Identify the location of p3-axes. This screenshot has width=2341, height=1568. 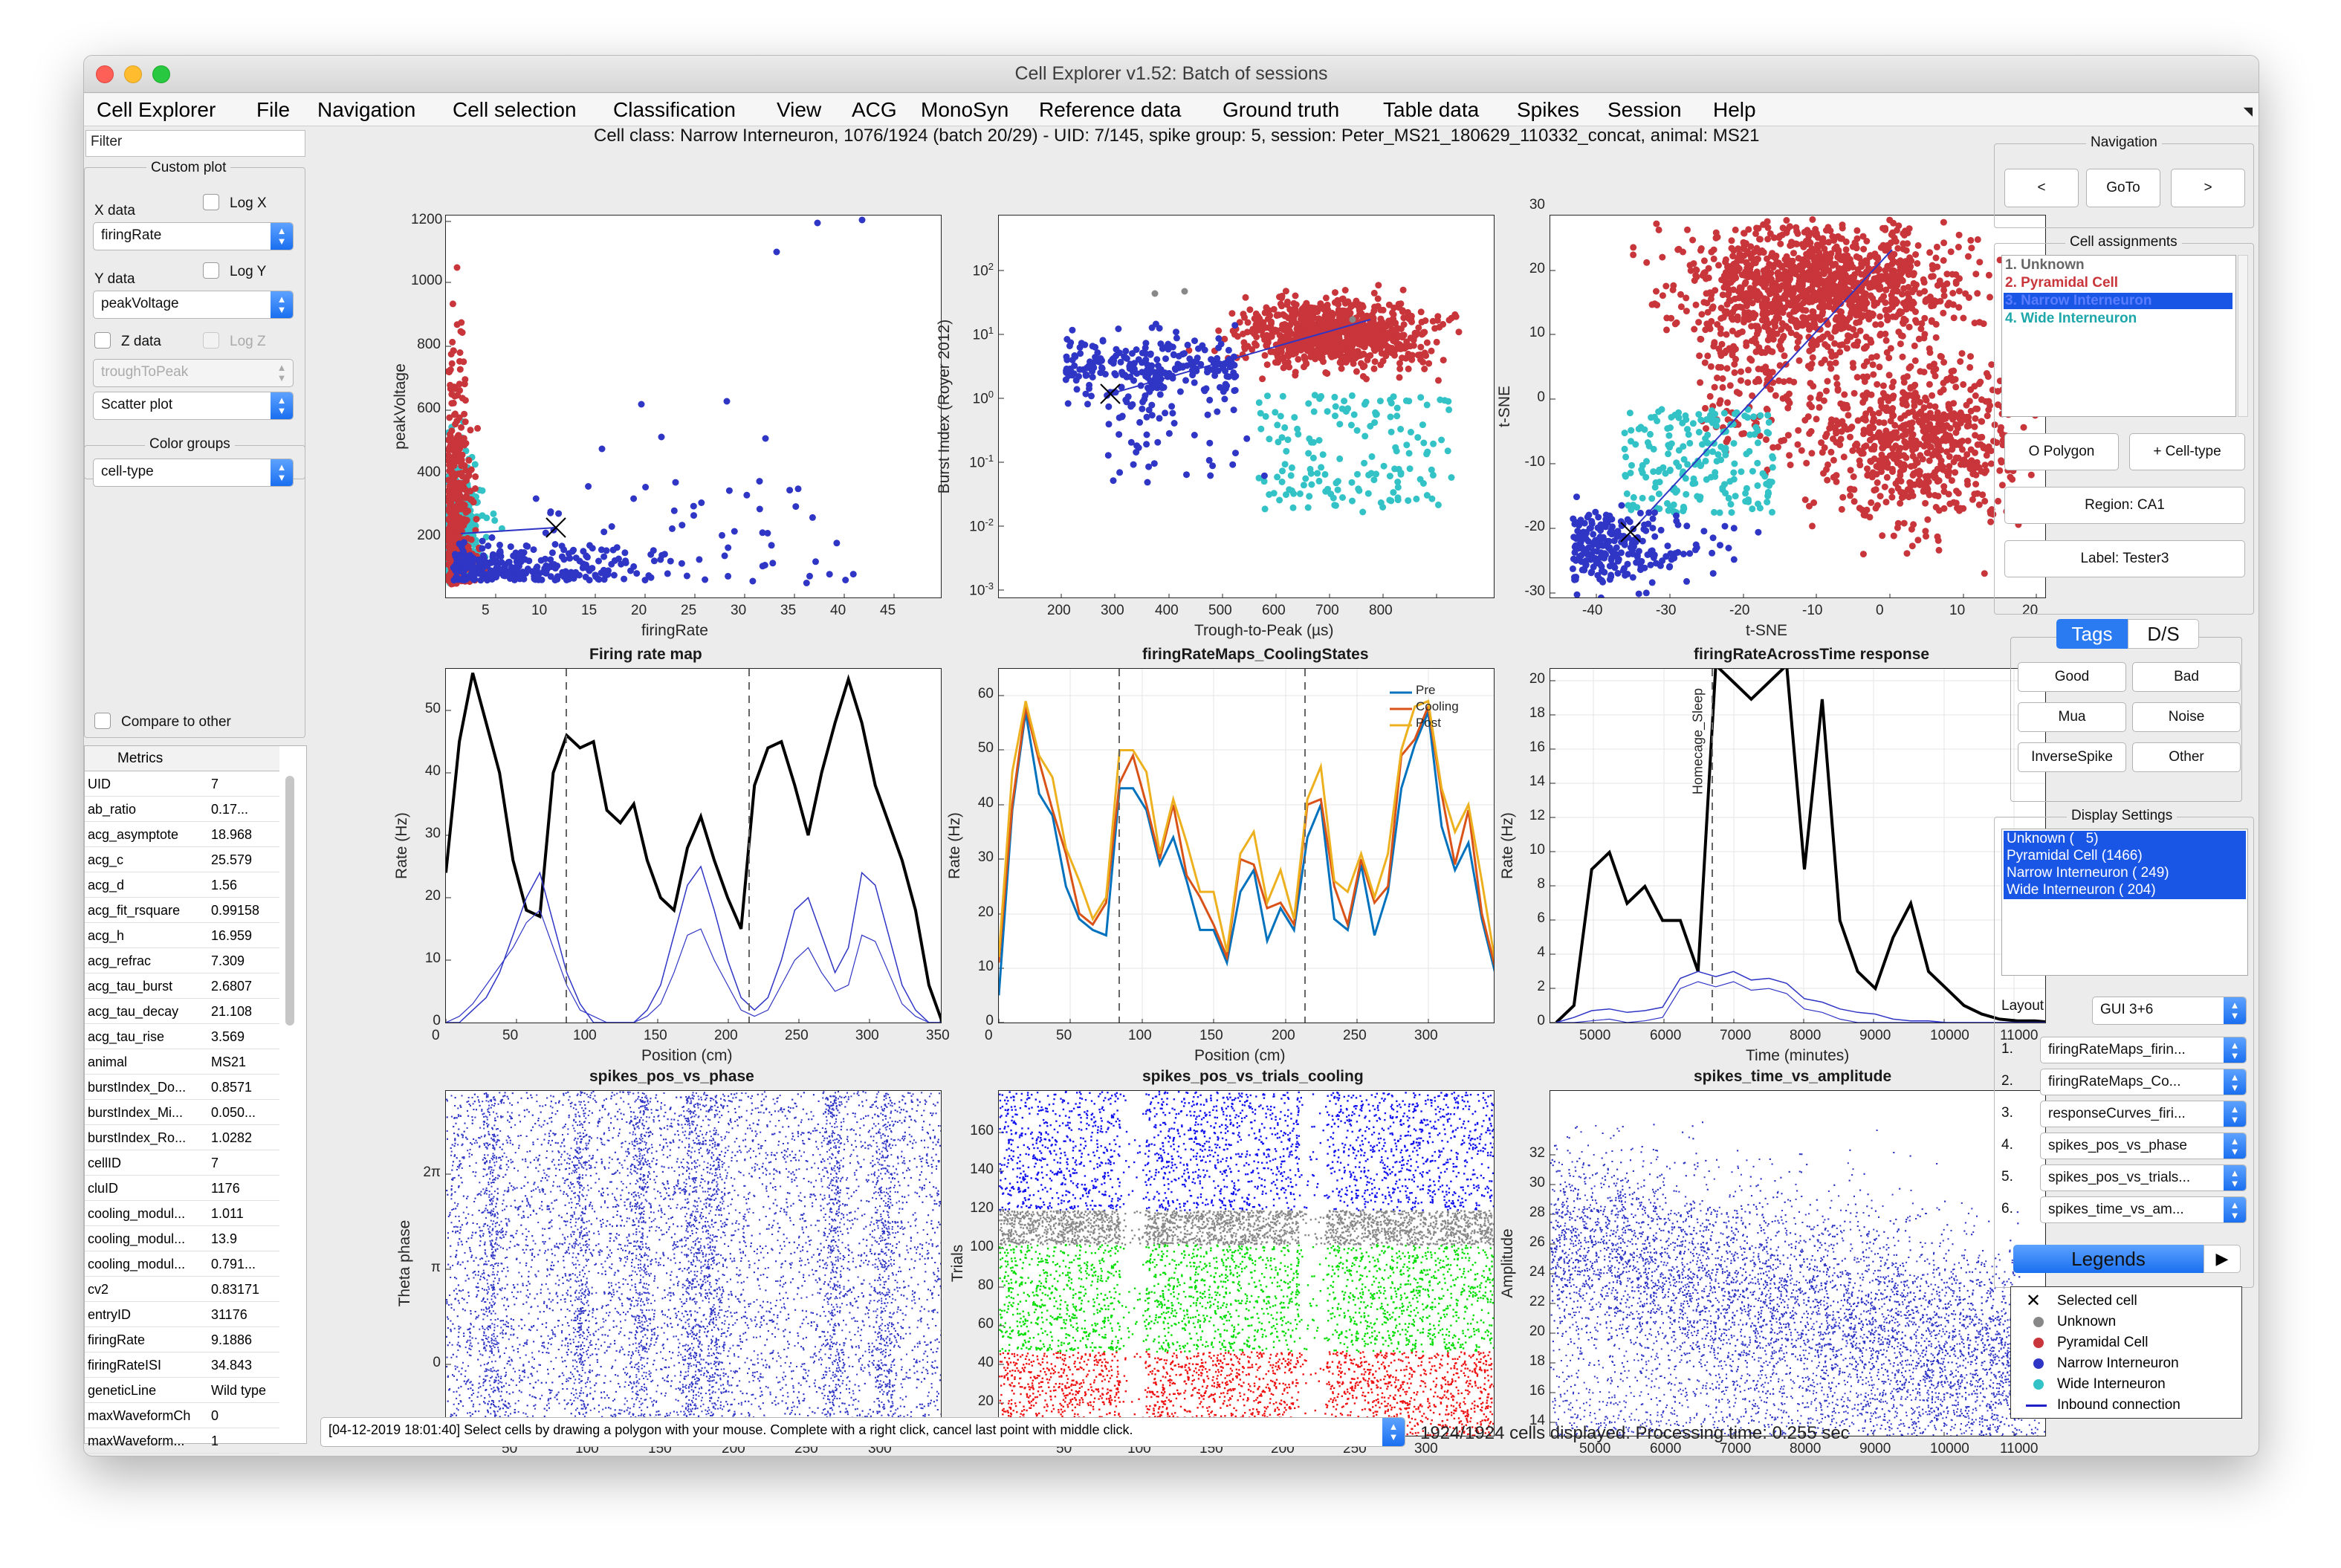
(1798, 406).